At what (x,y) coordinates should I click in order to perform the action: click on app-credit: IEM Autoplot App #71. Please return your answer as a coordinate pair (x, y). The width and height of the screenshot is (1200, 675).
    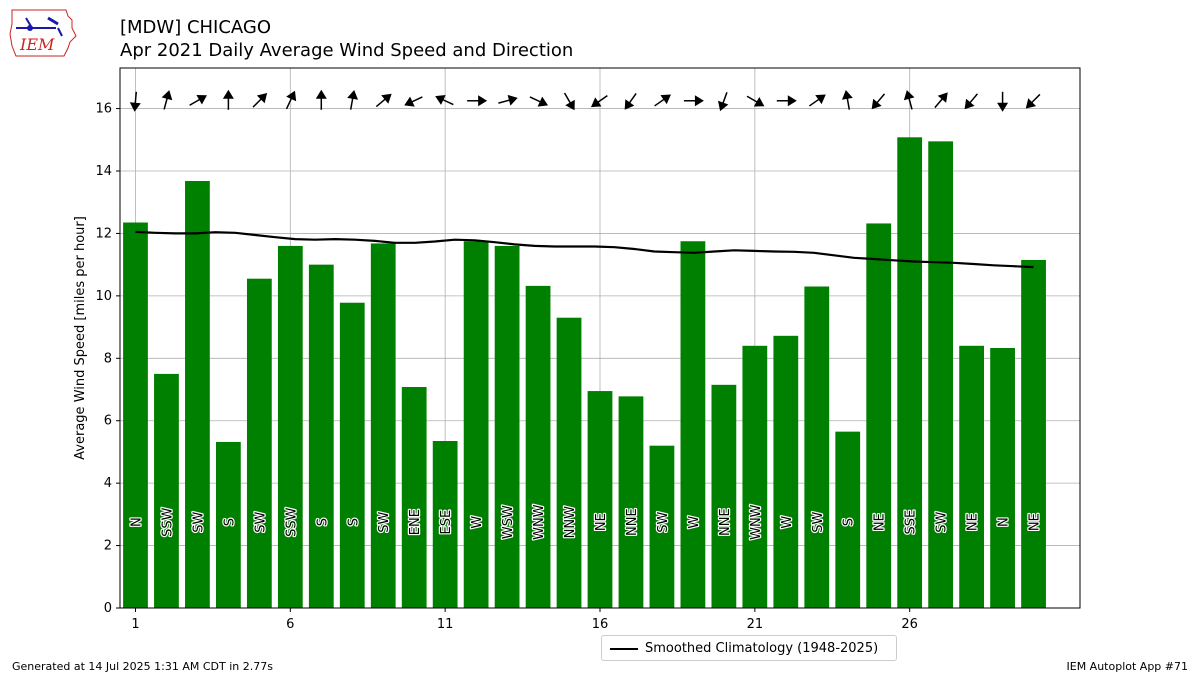
    Looking at the image, I should click on (1127, 666).